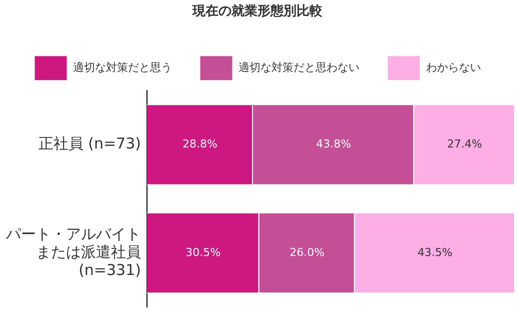 Image resolution: width=517 pixels, height=322 pixels. I want to click on data-label: 27.4%, so click(464, 144).